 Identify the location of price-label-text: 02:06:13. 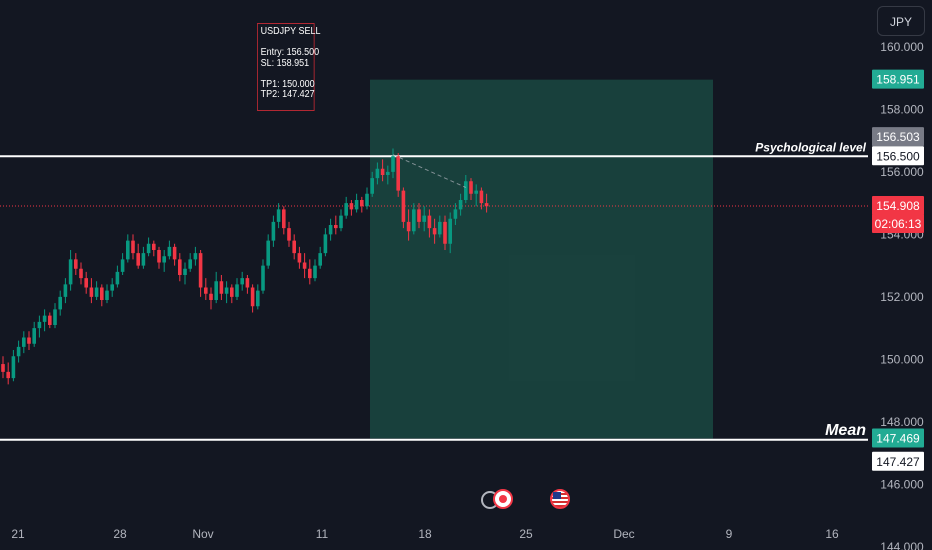
(898, 224).